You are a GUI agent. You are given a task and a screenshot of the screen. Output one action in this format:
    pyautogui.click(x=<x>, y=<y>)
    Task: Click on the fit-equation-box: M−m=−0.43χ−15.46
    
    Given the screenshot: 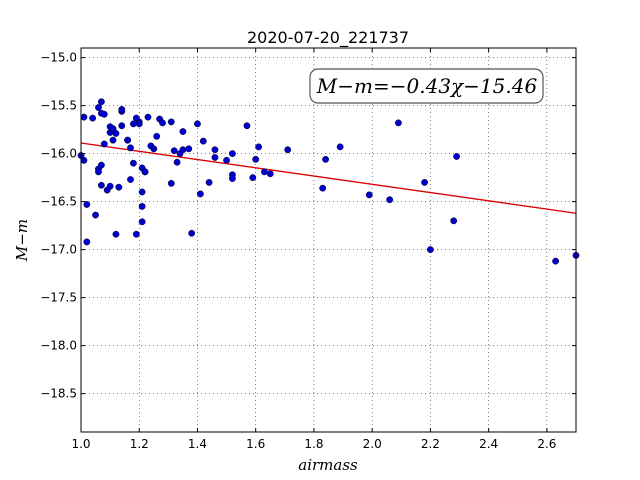 What is the action you would take?
    pyautogui.click(x=426, y=86)
    